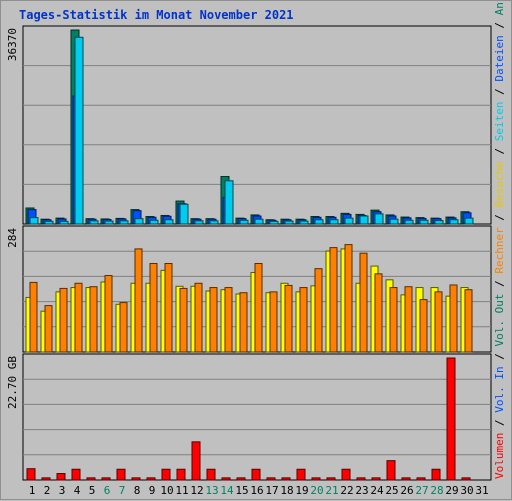 The image size is (512, 501). What do you see at coordinates (32, 490) in the screenshot?
I see `x-tick-label-day-1: 1` at bounding box center [32, 490].